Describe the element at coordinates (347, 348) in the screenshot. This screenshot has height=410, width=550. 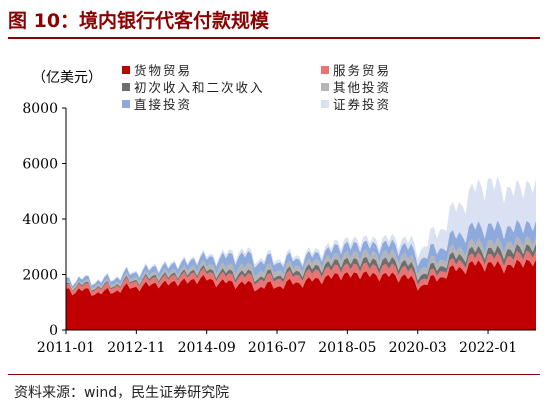
I see `x-tick-label: 2018-05` at that location.